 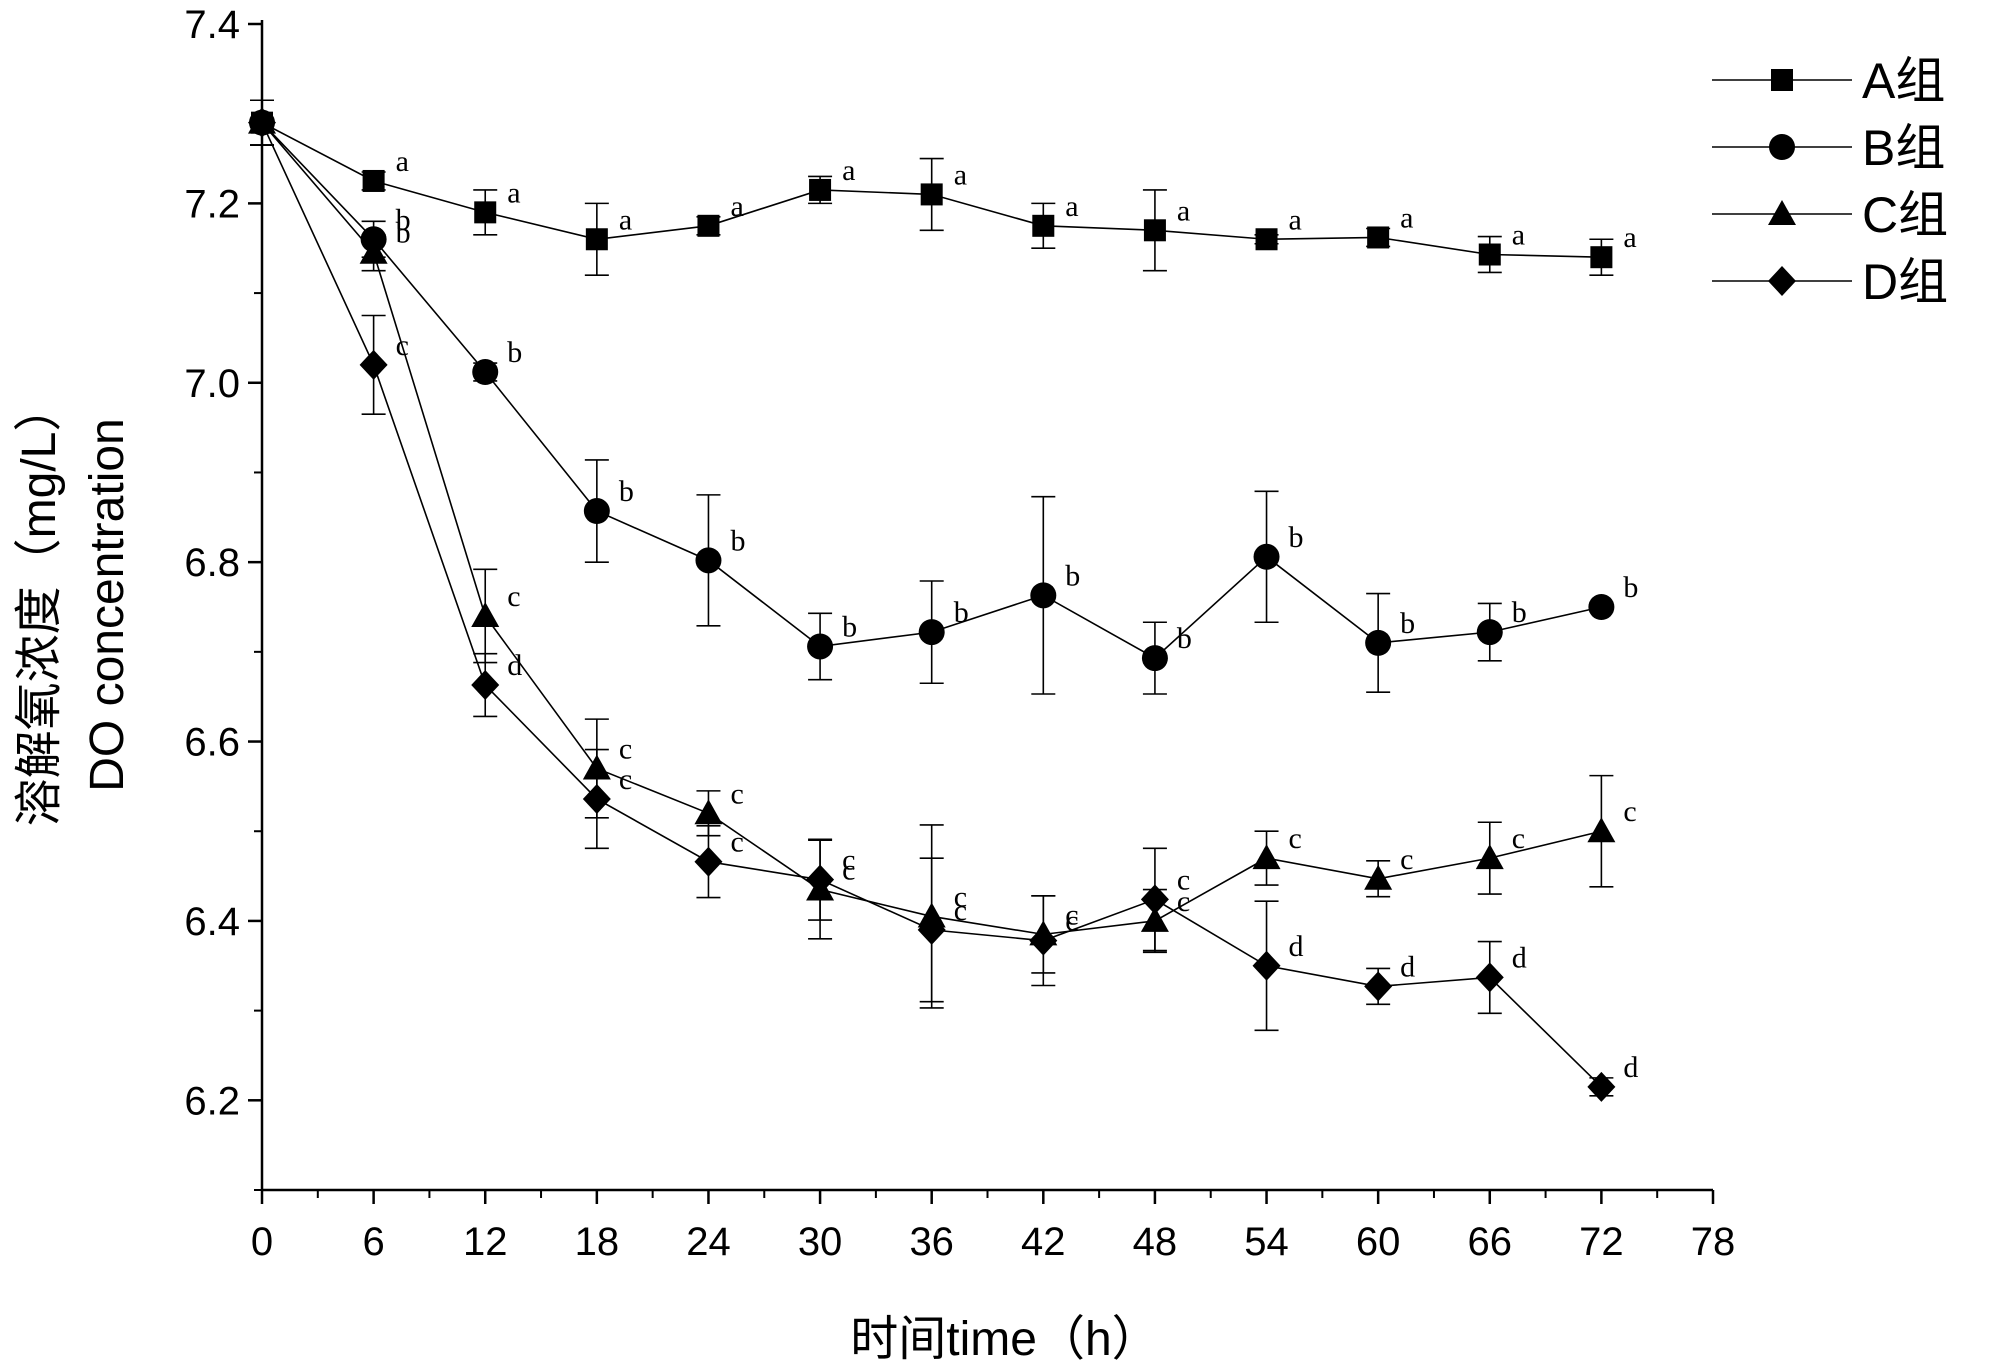 What do you see at coordinates (212, 922) in the screenshot?
I see `y-tick-label: 6.4` at bounding box center [212, 922].